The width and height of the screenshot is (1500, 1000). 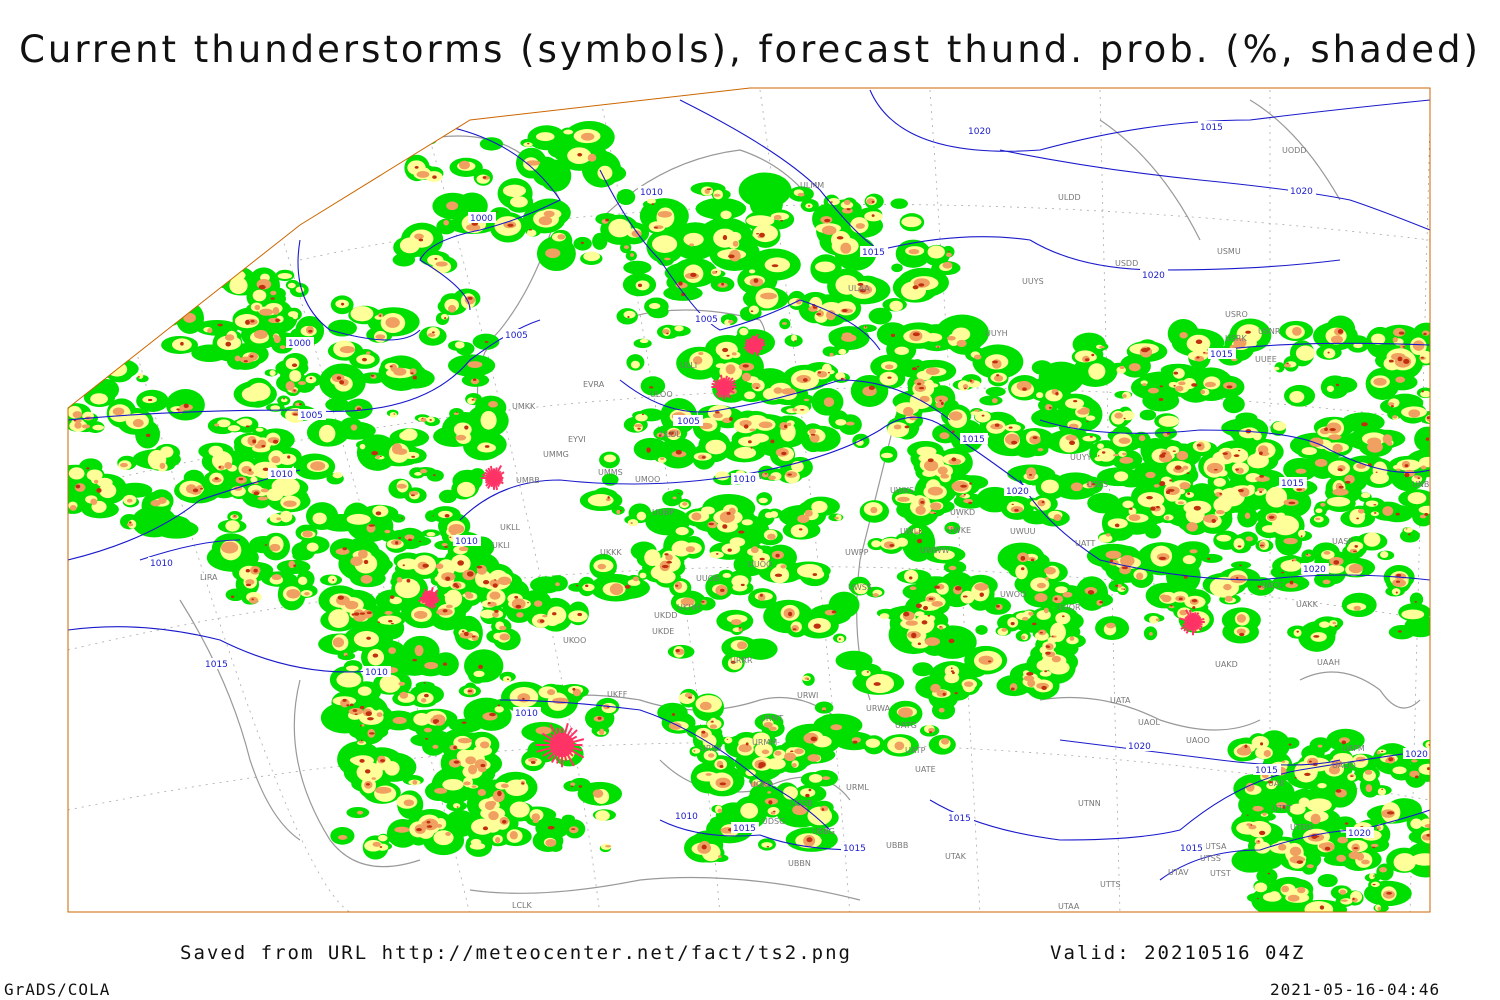 What do you see at coordinates (1416, 755) in the screenshot?
I see `isobar-label: 1020` at bounding box center [1416, 755].